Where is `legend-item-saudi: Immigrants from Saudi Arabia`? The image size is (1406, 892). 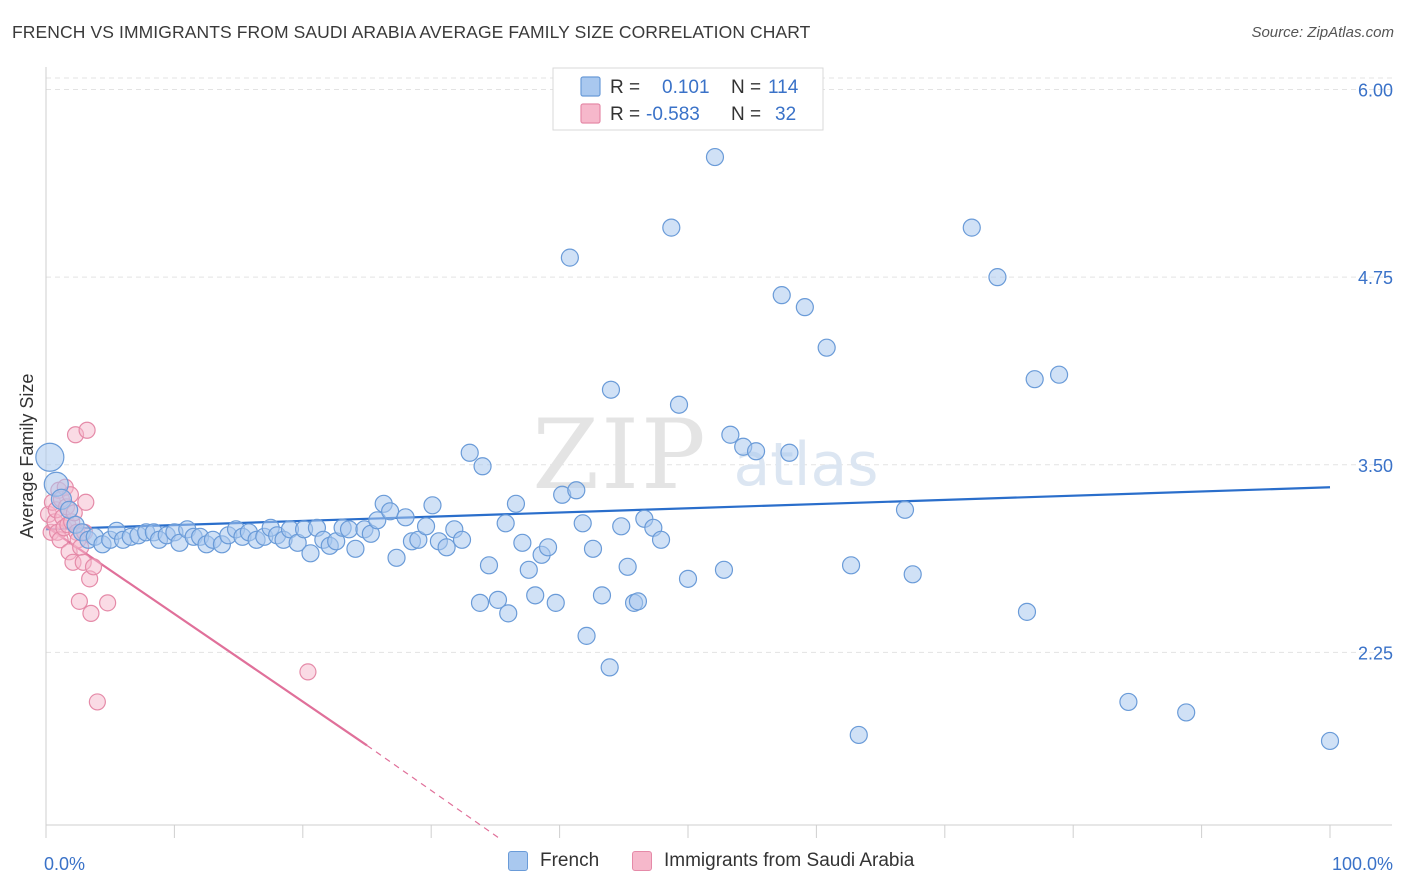
legend-item-saudi: Immigrants from Saudi Arabia is located at coordinates (773, 861).